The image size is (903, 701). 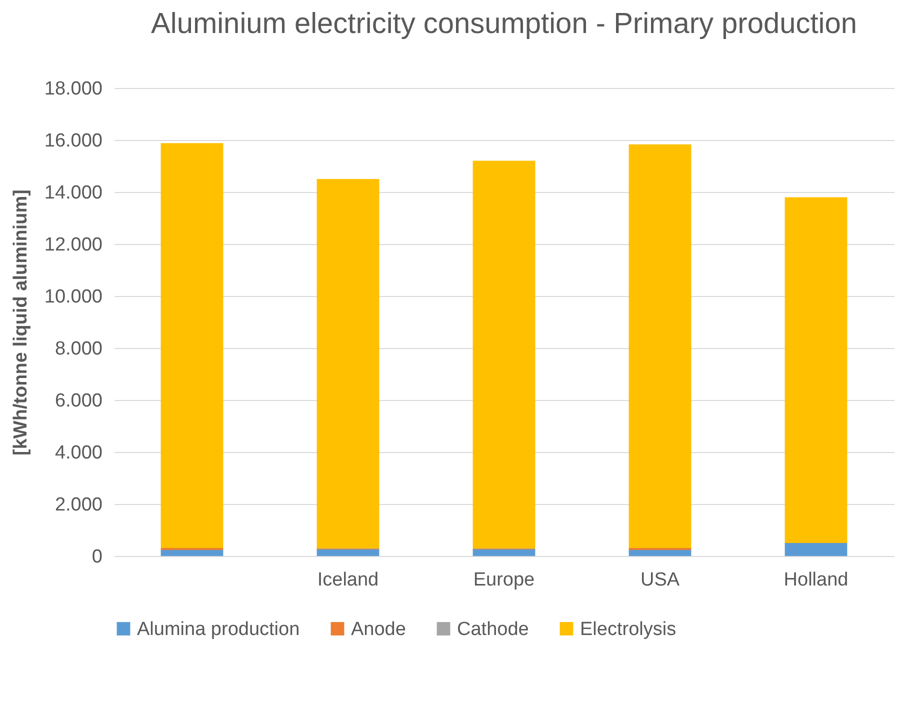 What do you see at coordinates (378, 629) in the screenshot?
I see `legend-label: Anode` at bounding box center [378, 629].